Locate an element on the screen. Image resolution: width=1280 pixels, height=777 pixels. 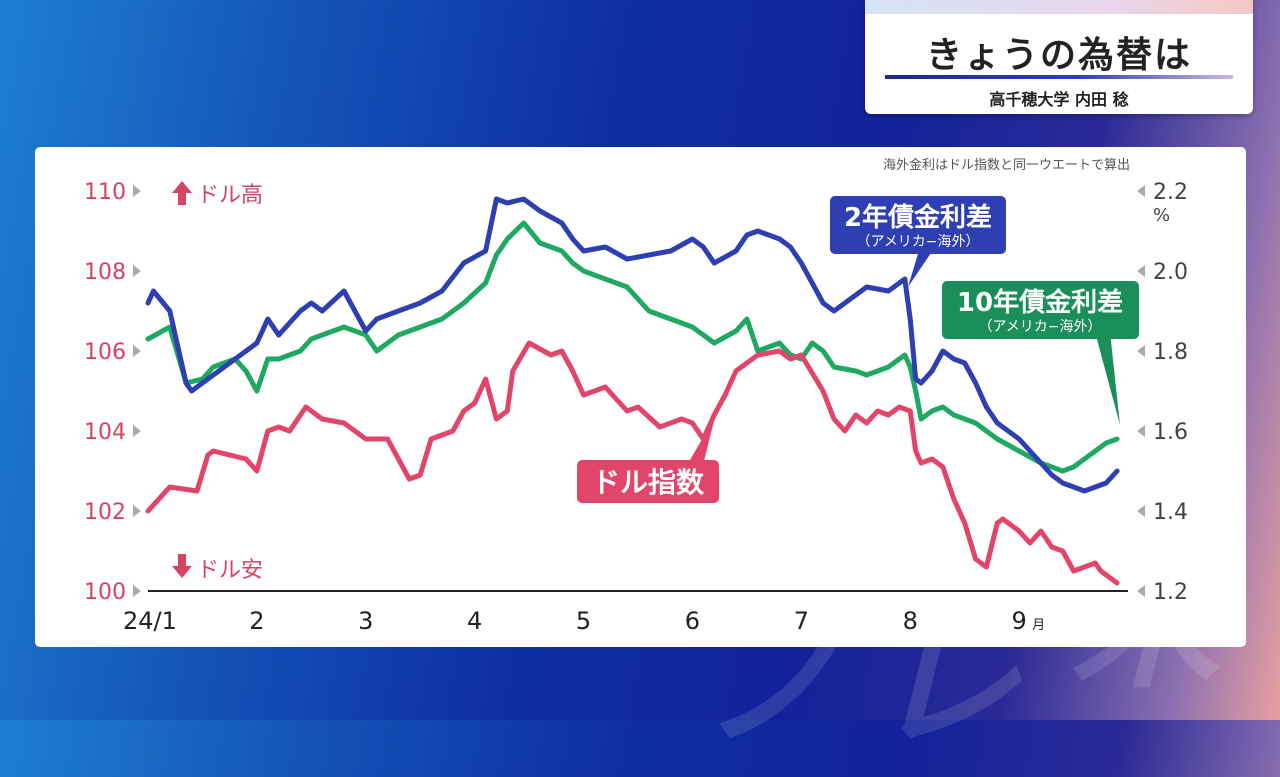
dollar-strong-label: ドル高 is located at coordinates (217, 194).